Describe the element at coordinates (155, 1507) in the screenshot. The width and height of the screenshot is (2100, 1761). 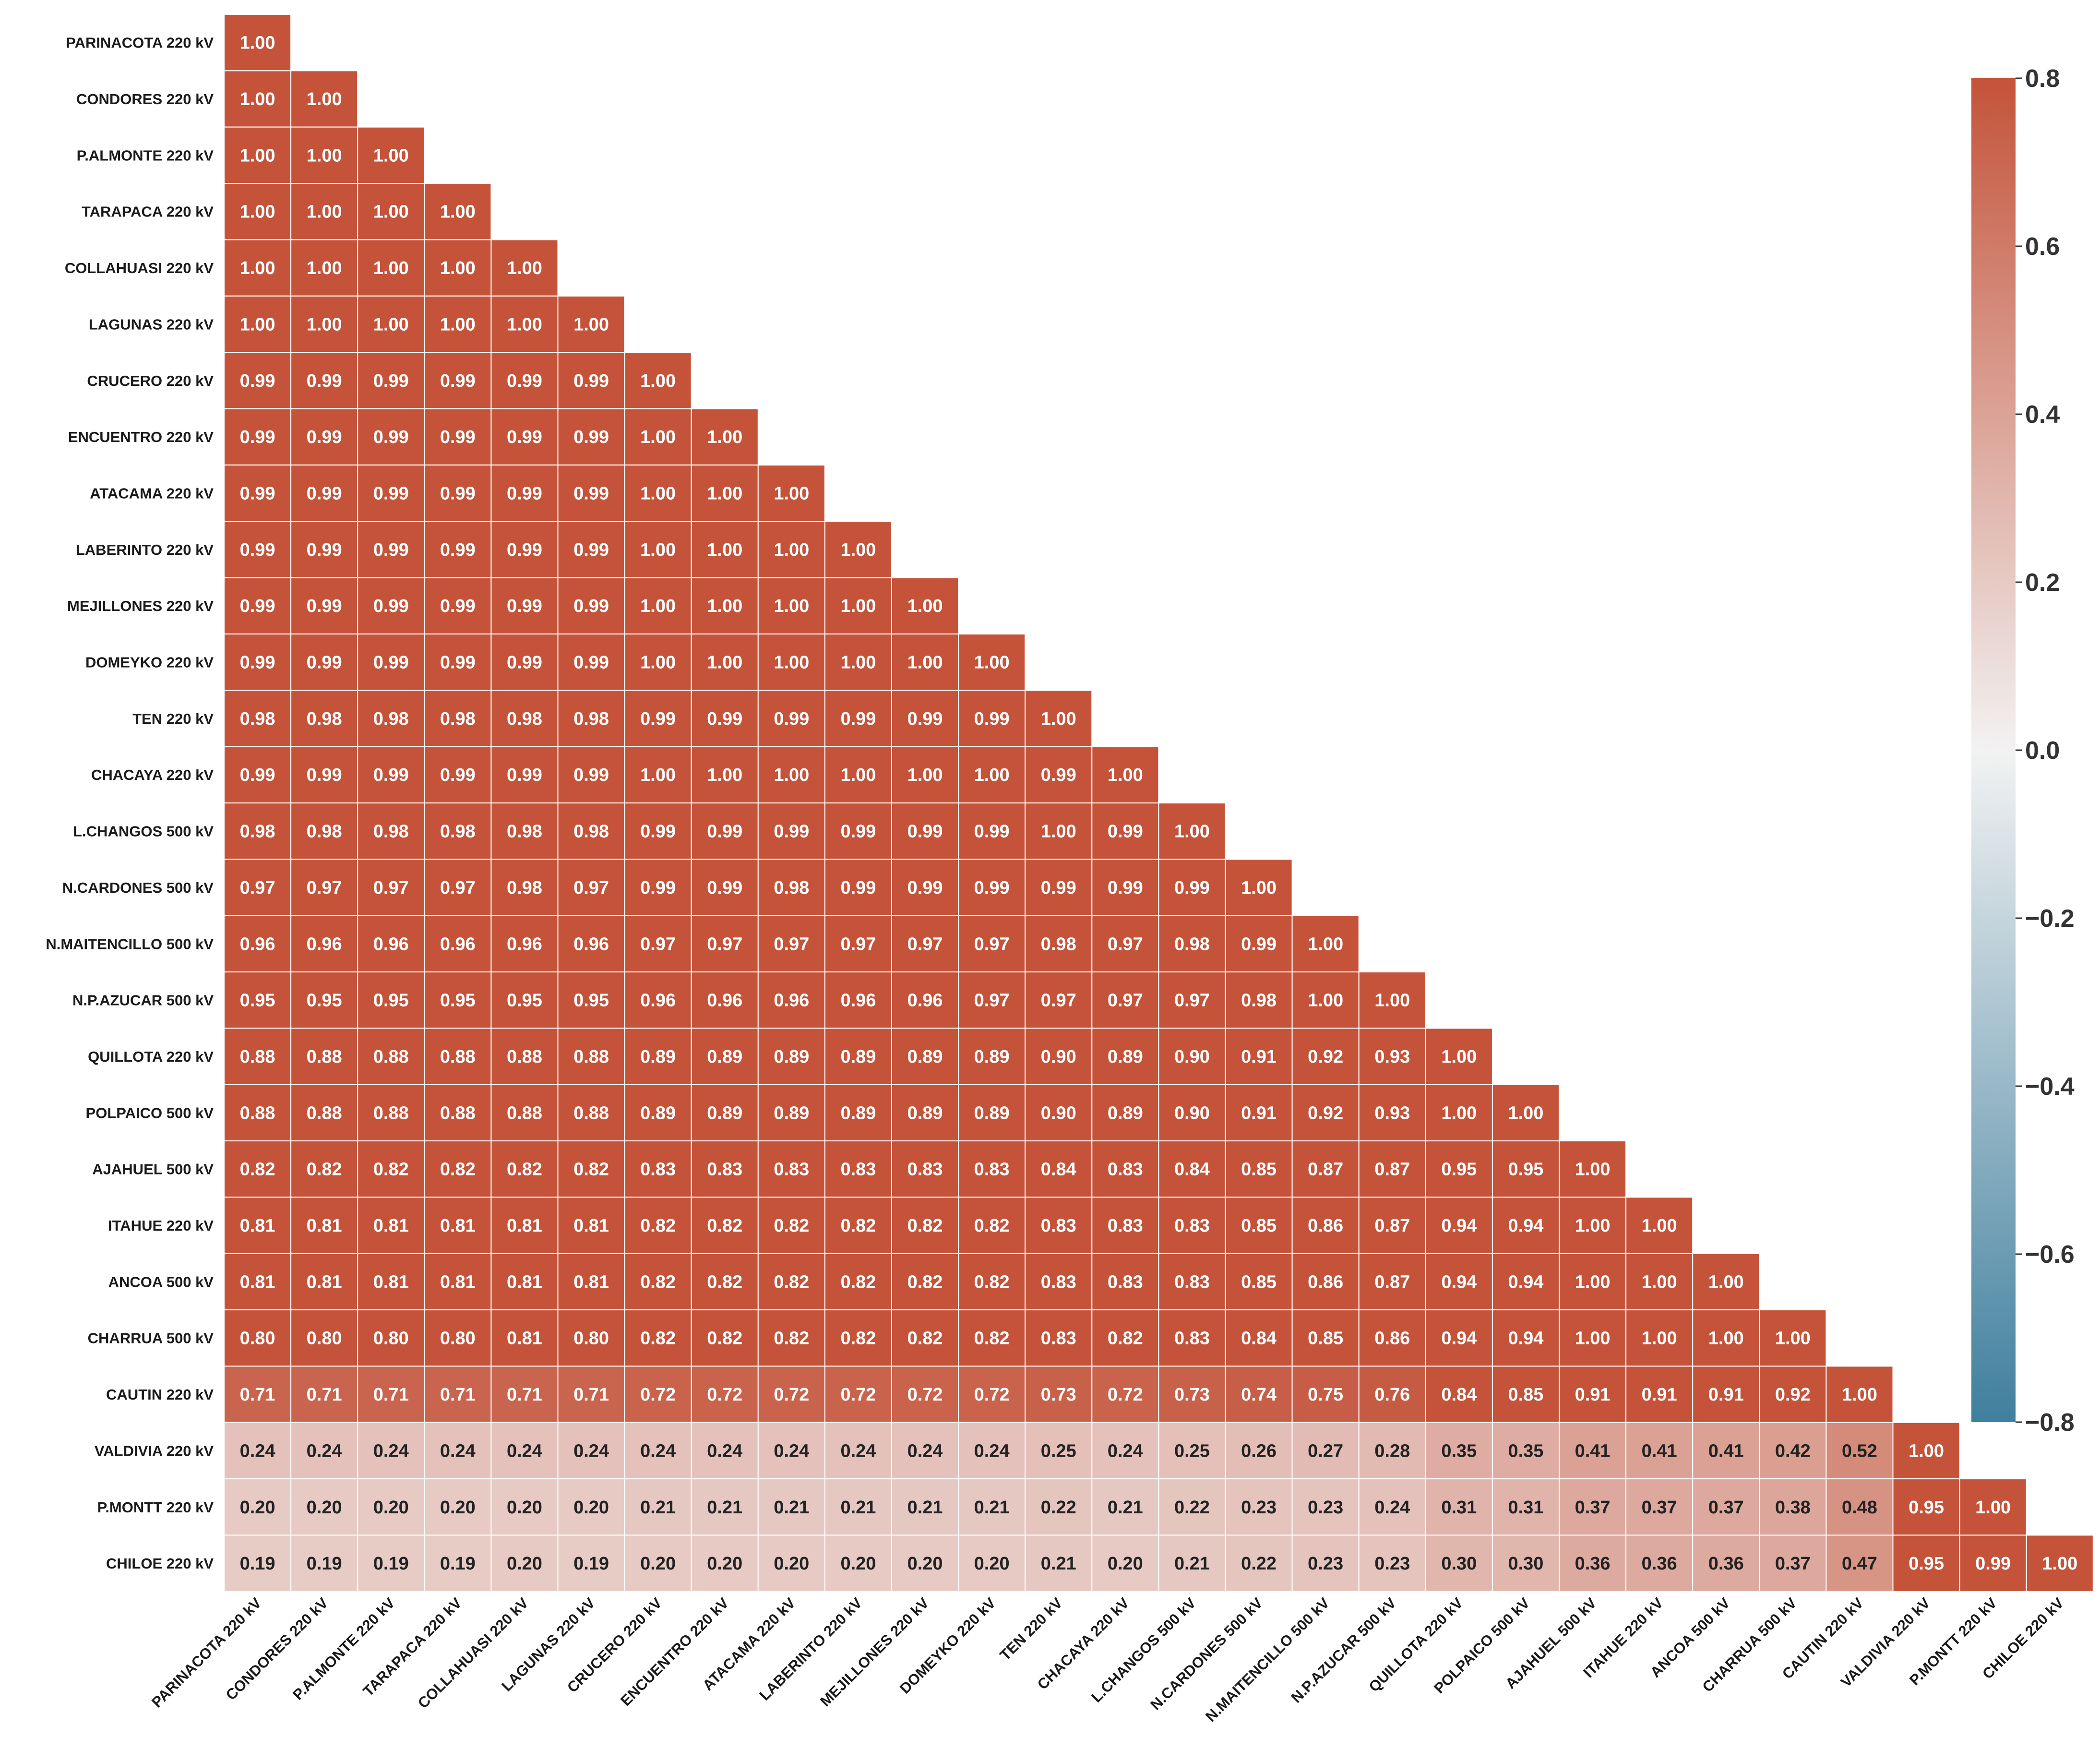
I see `row-tick-label: P.MONTT 220 kV` at that location.